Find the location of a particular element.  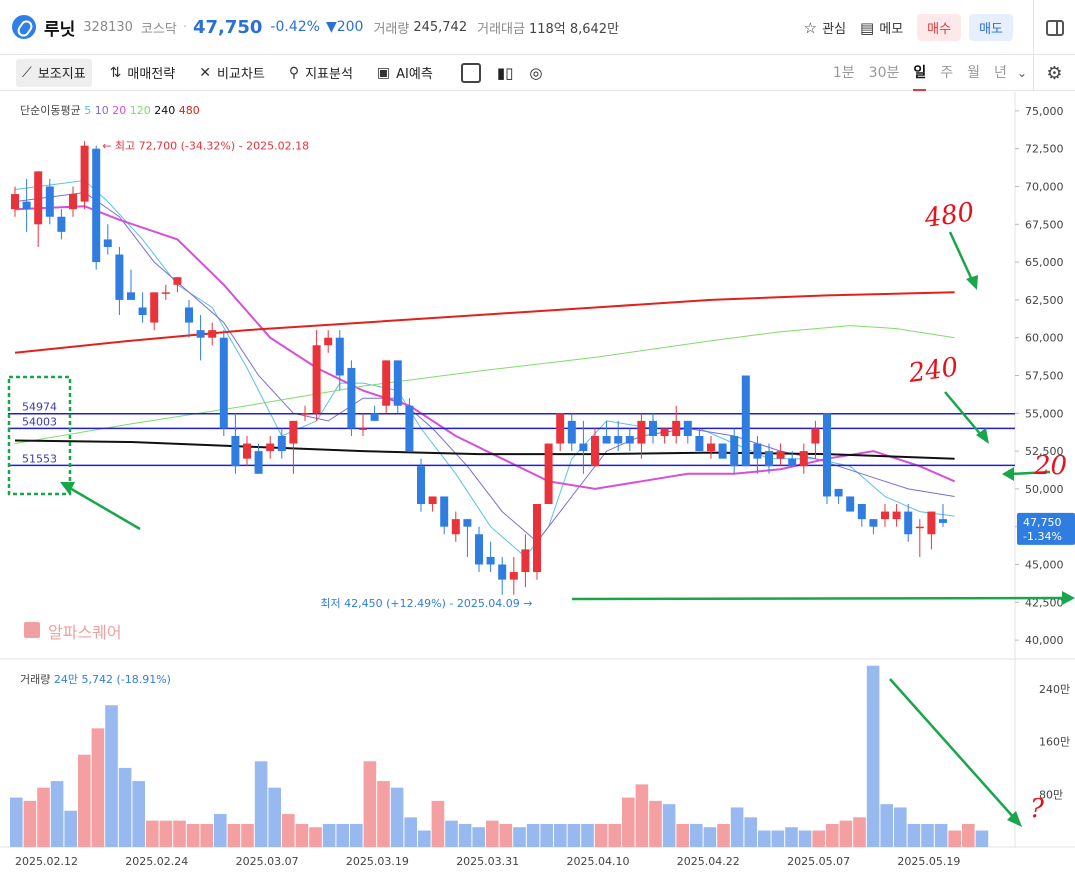

volume-header: 거래량 24만 5,742 (-18.91%) is located at coordinates (95, 679).